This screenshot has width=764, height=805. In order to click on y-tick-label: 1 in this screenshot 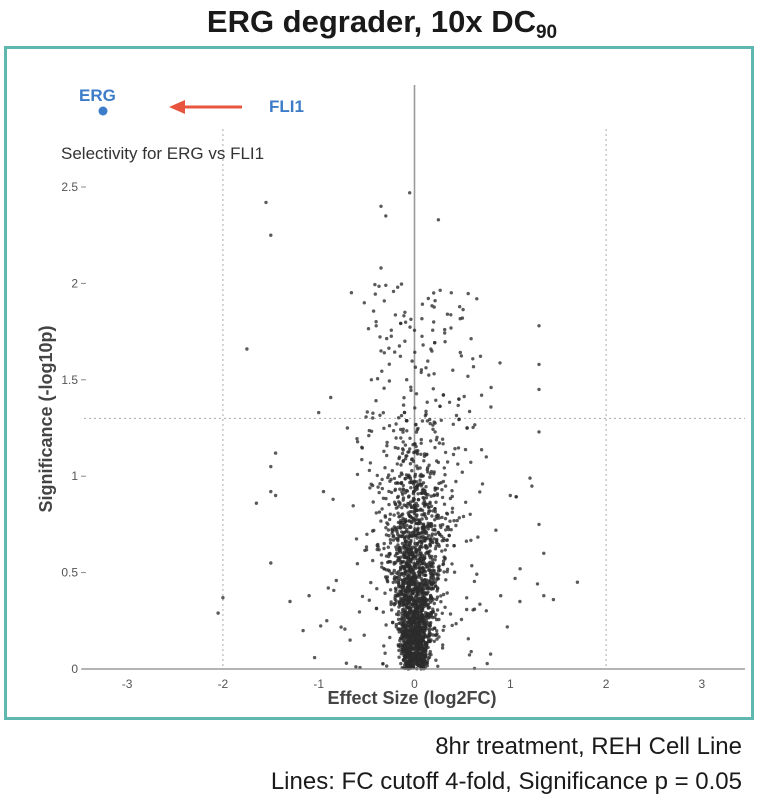, I will do `click(74, 476)`.